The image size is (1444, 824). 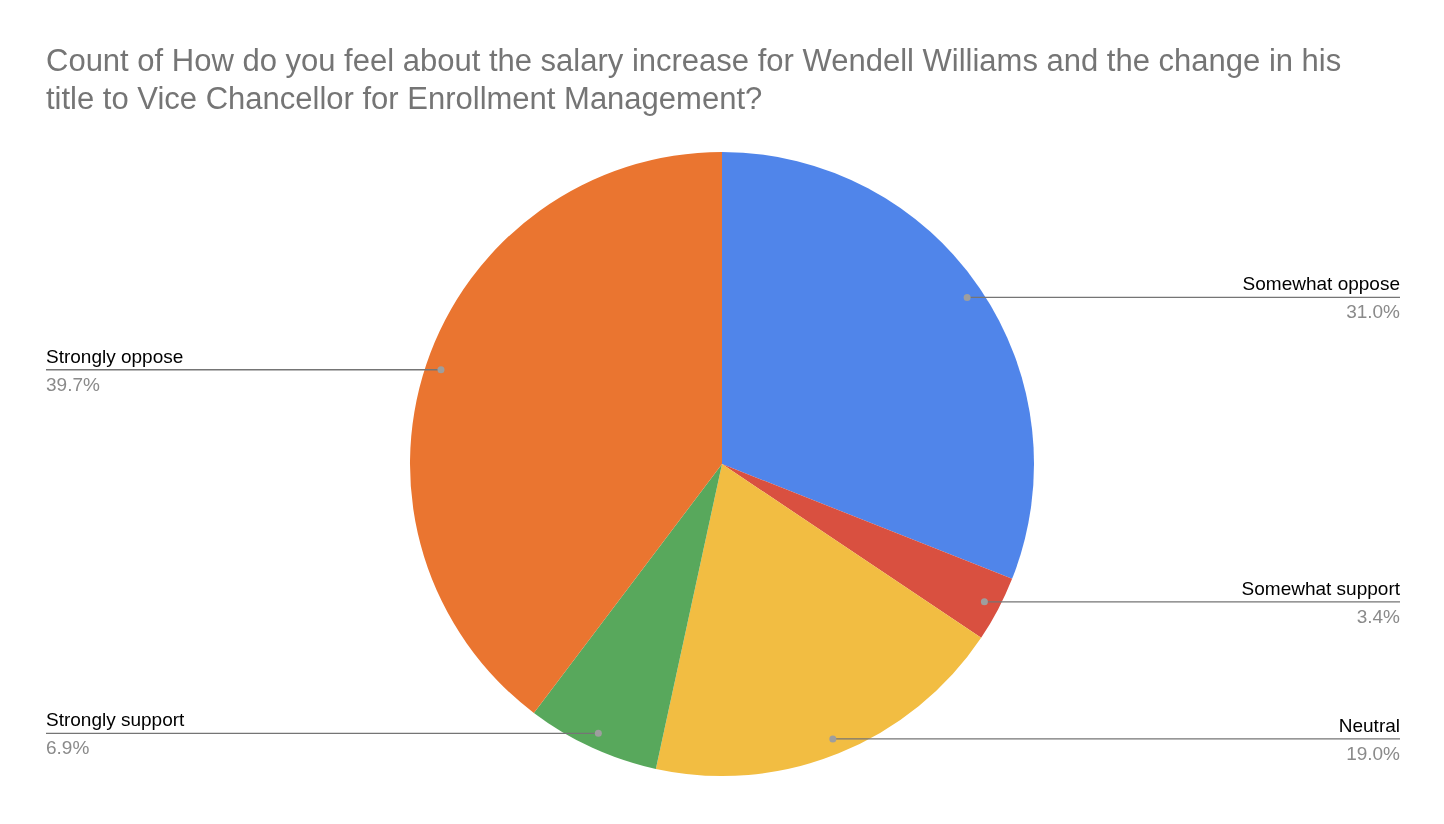 What do you see at coordinates (68, 748) in the screenshot?
I see `data-label: 6.9%` at bounding box center [68, 748].